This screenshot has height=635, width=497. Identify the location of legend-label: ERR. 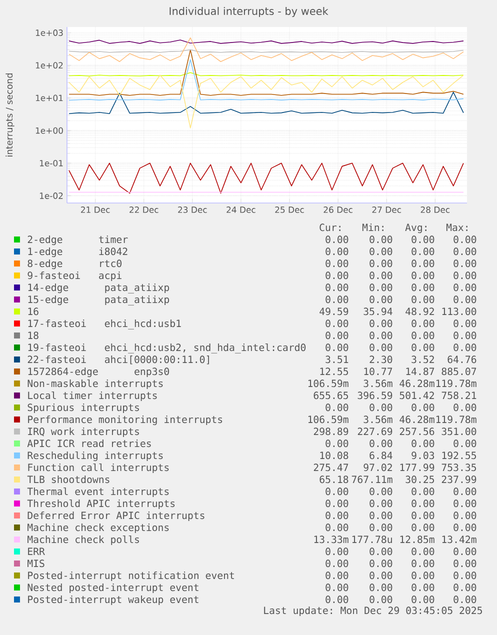
(36, 551).